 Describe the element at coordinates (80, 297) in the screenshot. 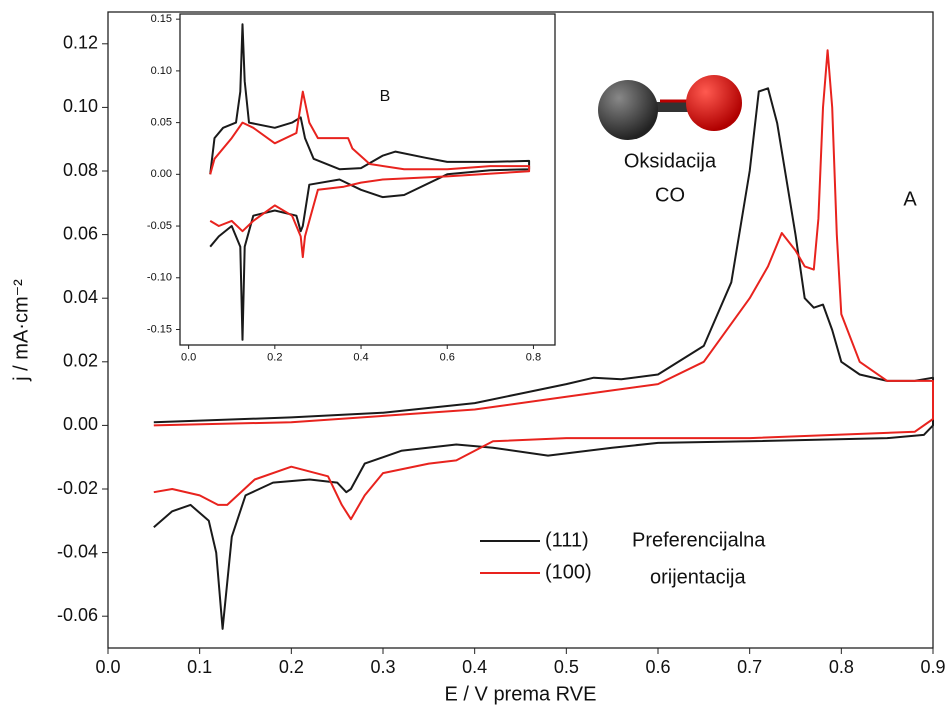

I see `y-tick-label: 0.04` at that location.